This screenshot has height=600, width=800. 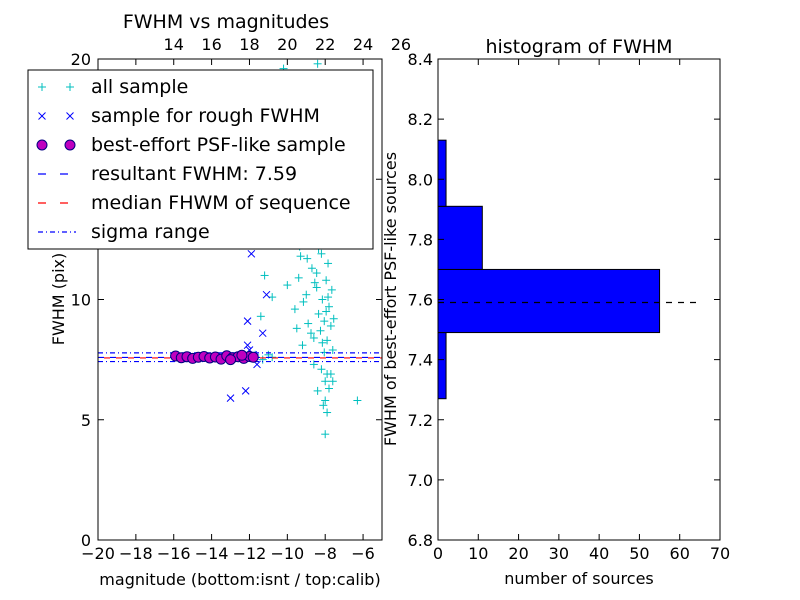 What do you see at coordinates (81, 300) in the screenshot?
I see `left-y-tick-label-2: 10` at bounding box center [81, 300].